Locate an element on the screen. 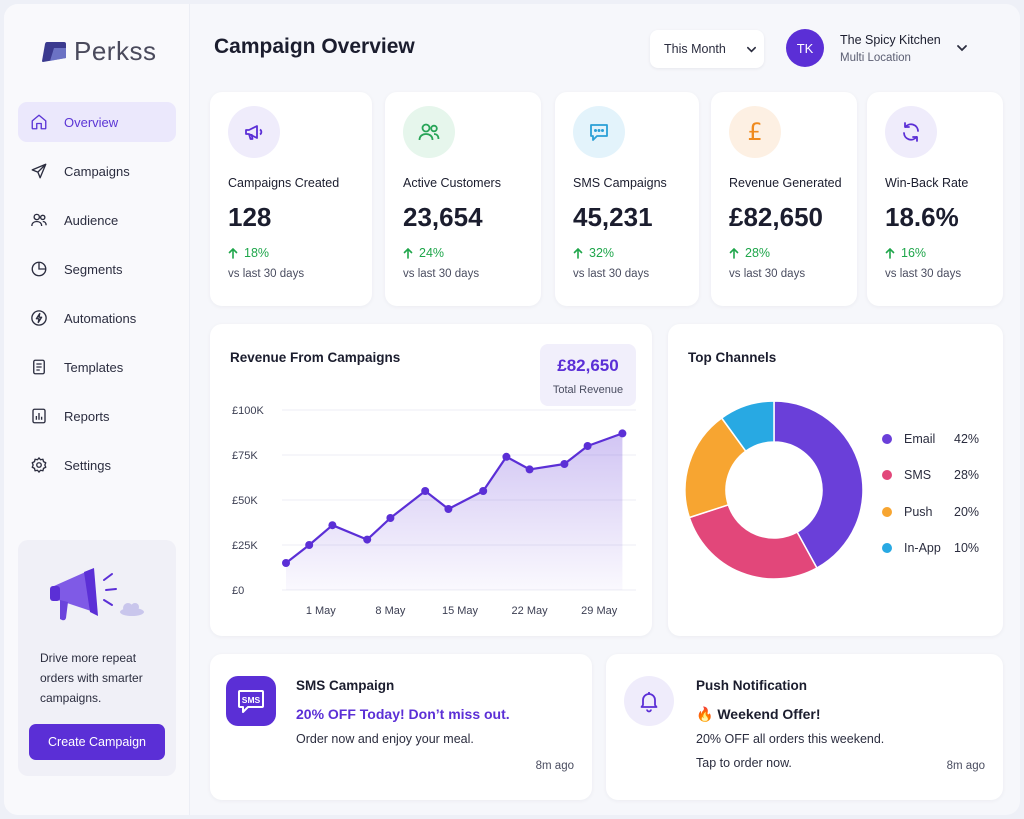  total-revenue-value: £82,650 is located at coordinates (588, 365).